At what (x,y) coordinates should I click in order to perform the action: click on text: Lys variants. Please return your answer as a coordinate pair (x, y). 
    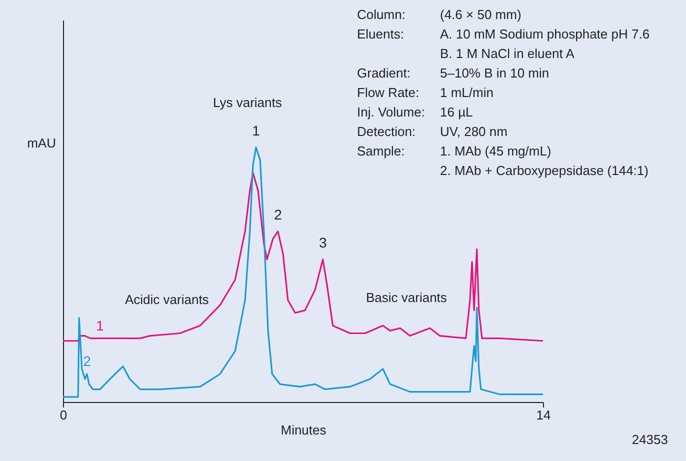
    Looking at the image, I should click on (247, 102).